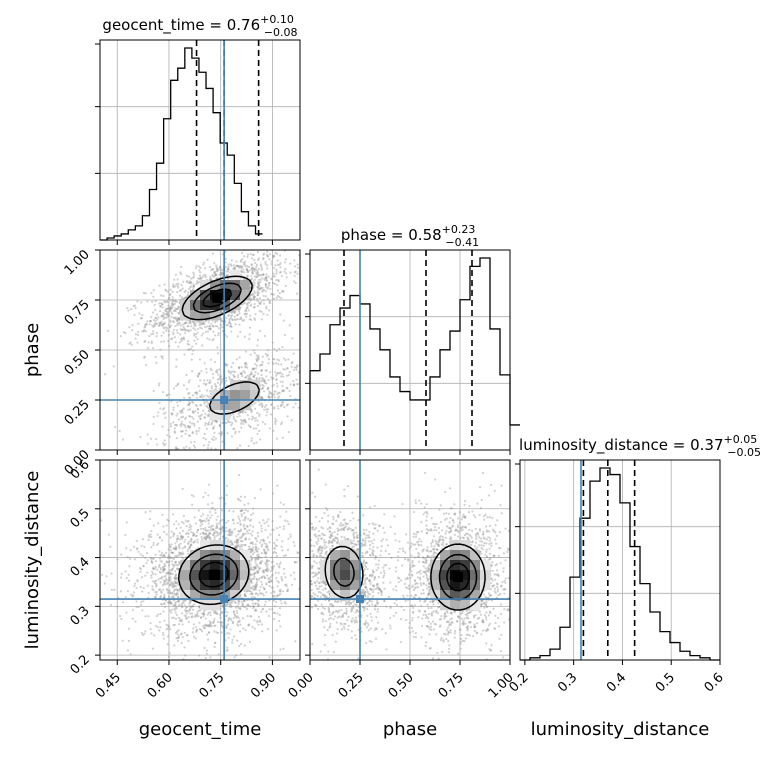 The height and width of the screenshot is (765, 760). I want to click on joint-panel-geocent_time-phase, so click(222, 343).